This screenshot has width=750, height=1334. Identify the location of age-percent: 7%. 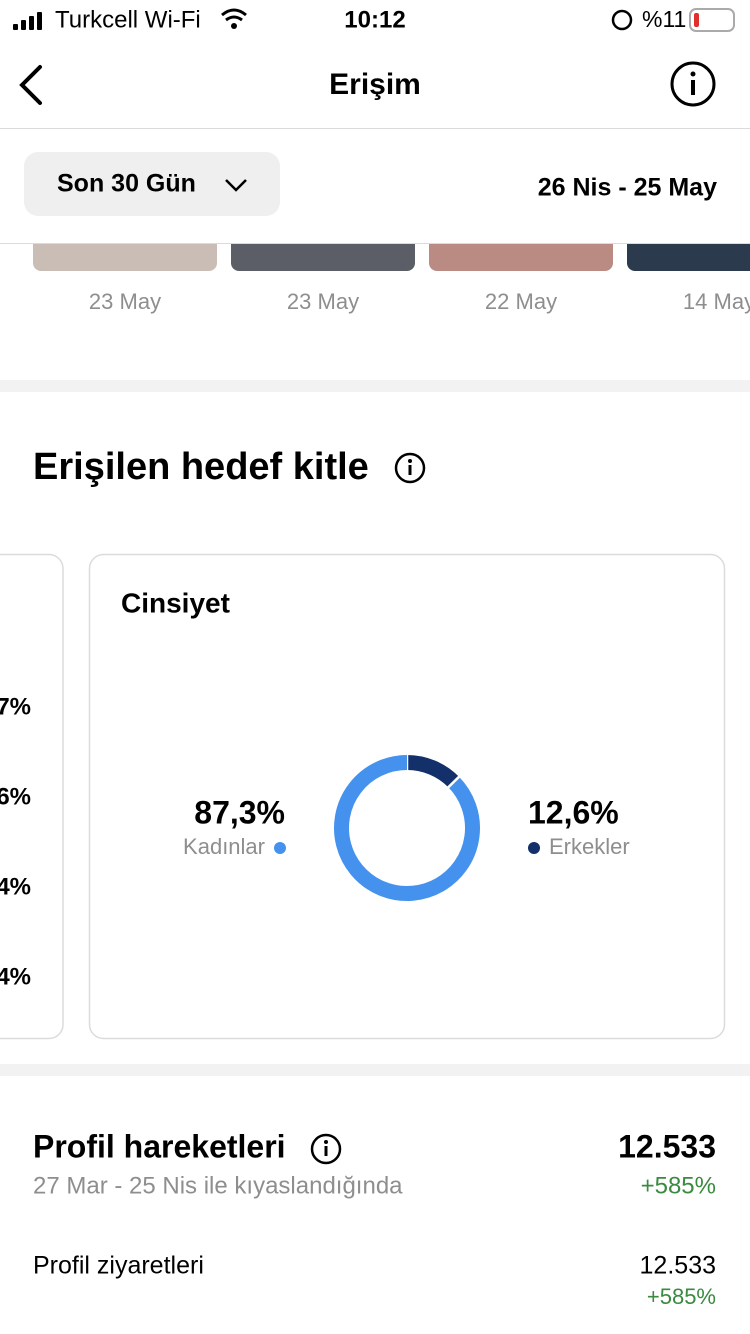
(15, 706).